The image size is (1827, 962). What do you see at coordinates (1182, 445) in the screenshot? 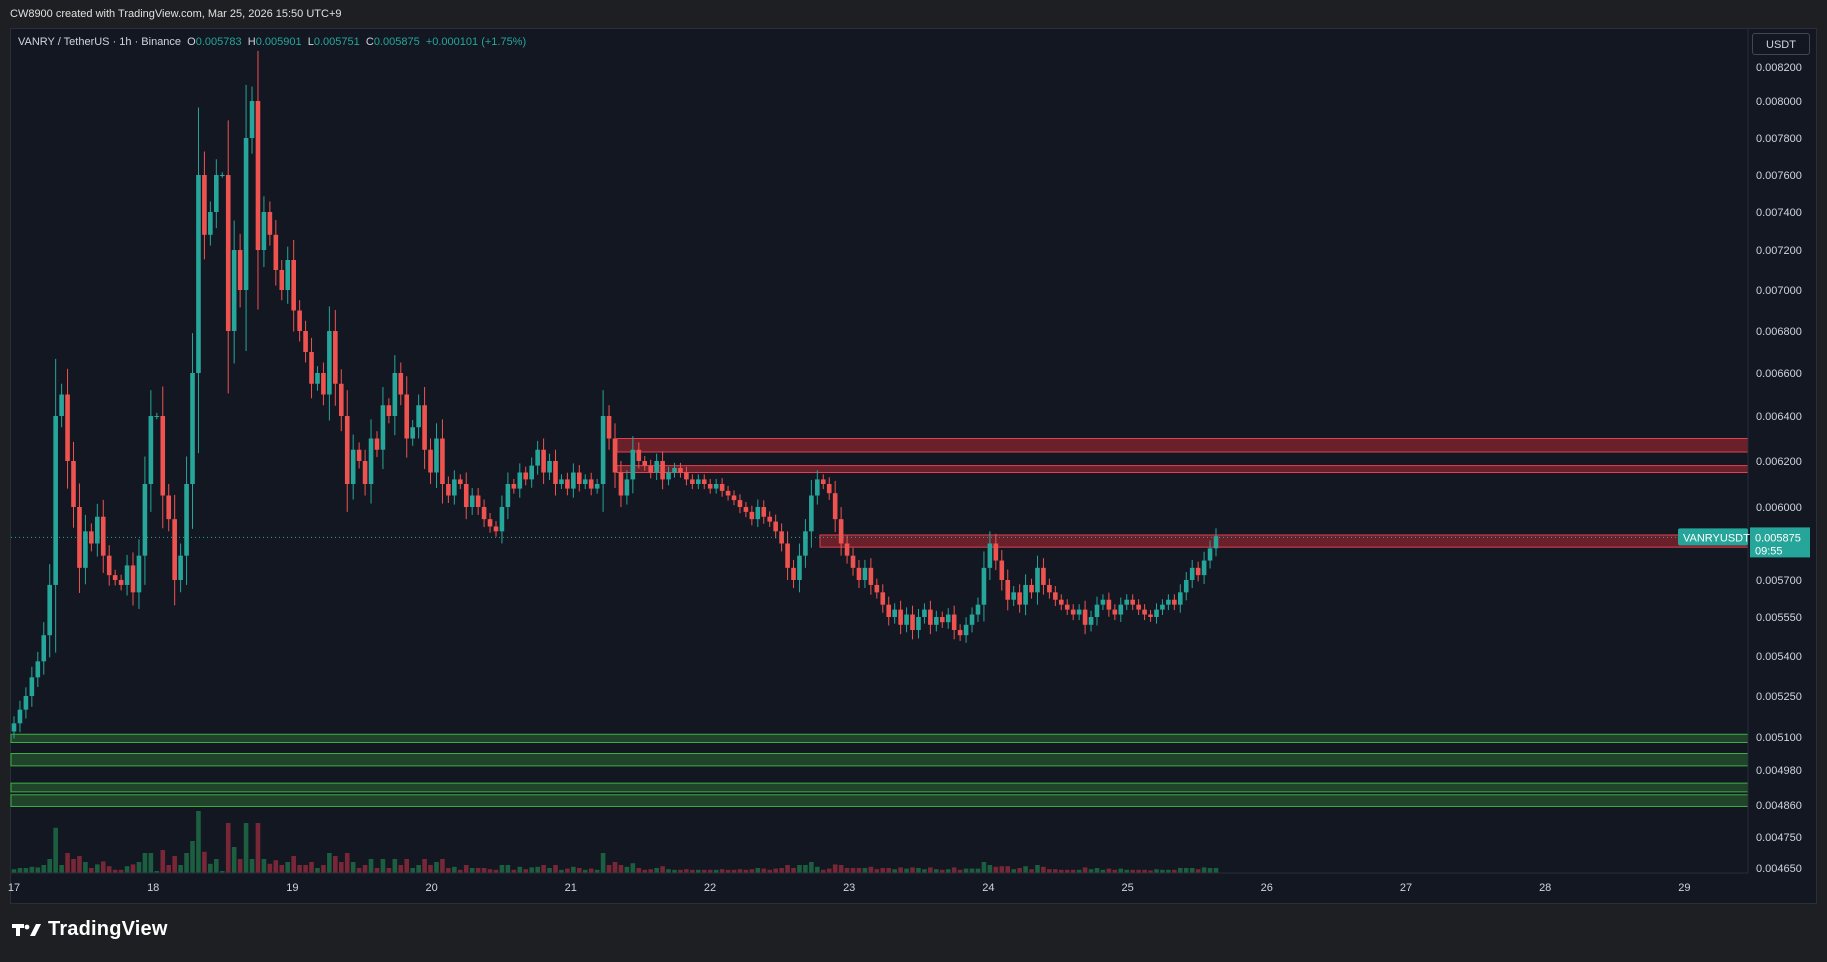
I see `resistance-zone` at bounding box center [1182, 445].